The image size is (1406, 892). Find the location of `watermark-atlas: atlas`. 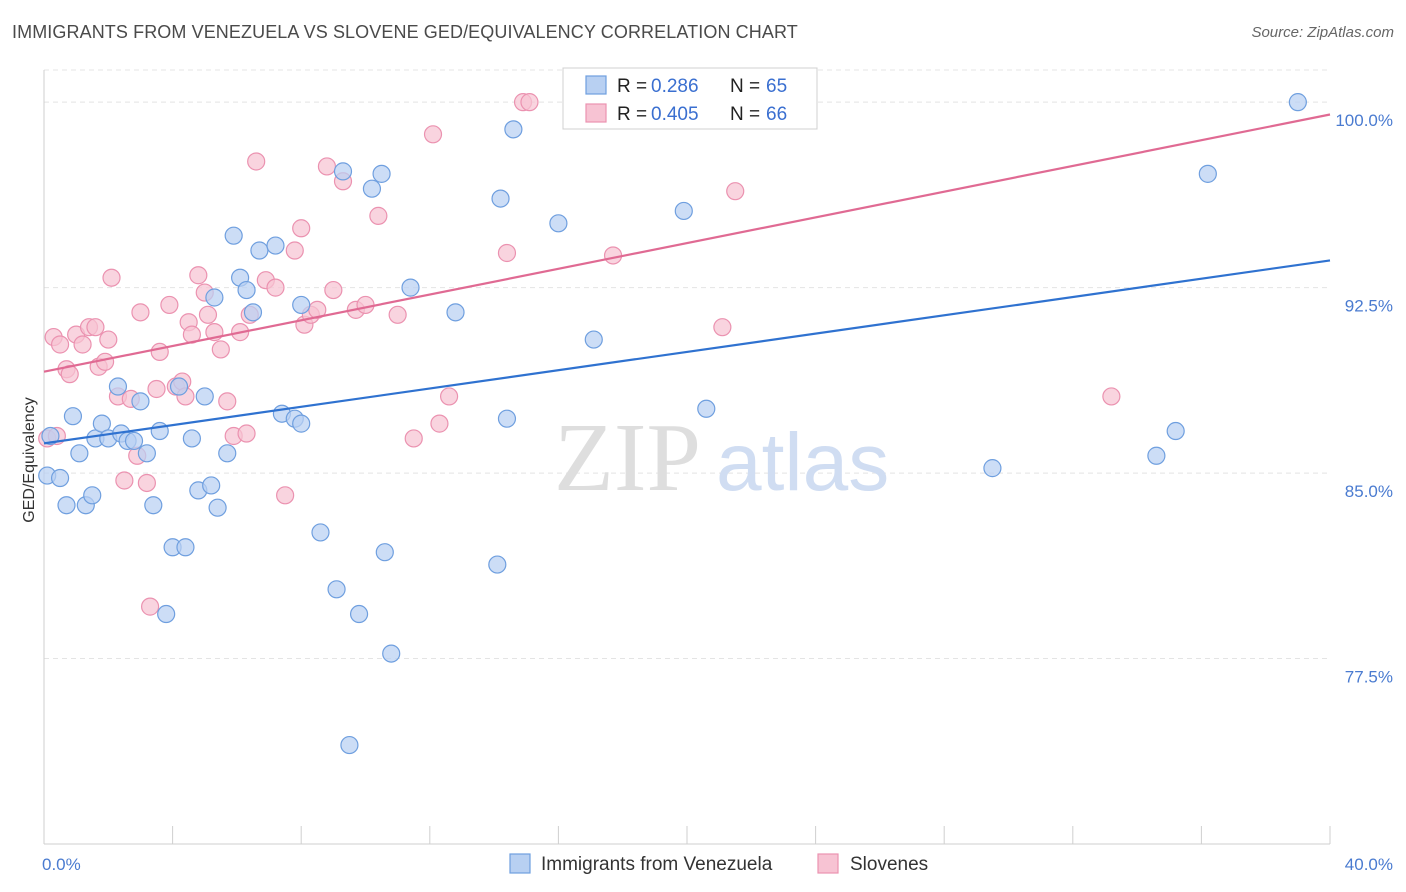

watermark-atlas: atlas is located at coordinates (802, 462).